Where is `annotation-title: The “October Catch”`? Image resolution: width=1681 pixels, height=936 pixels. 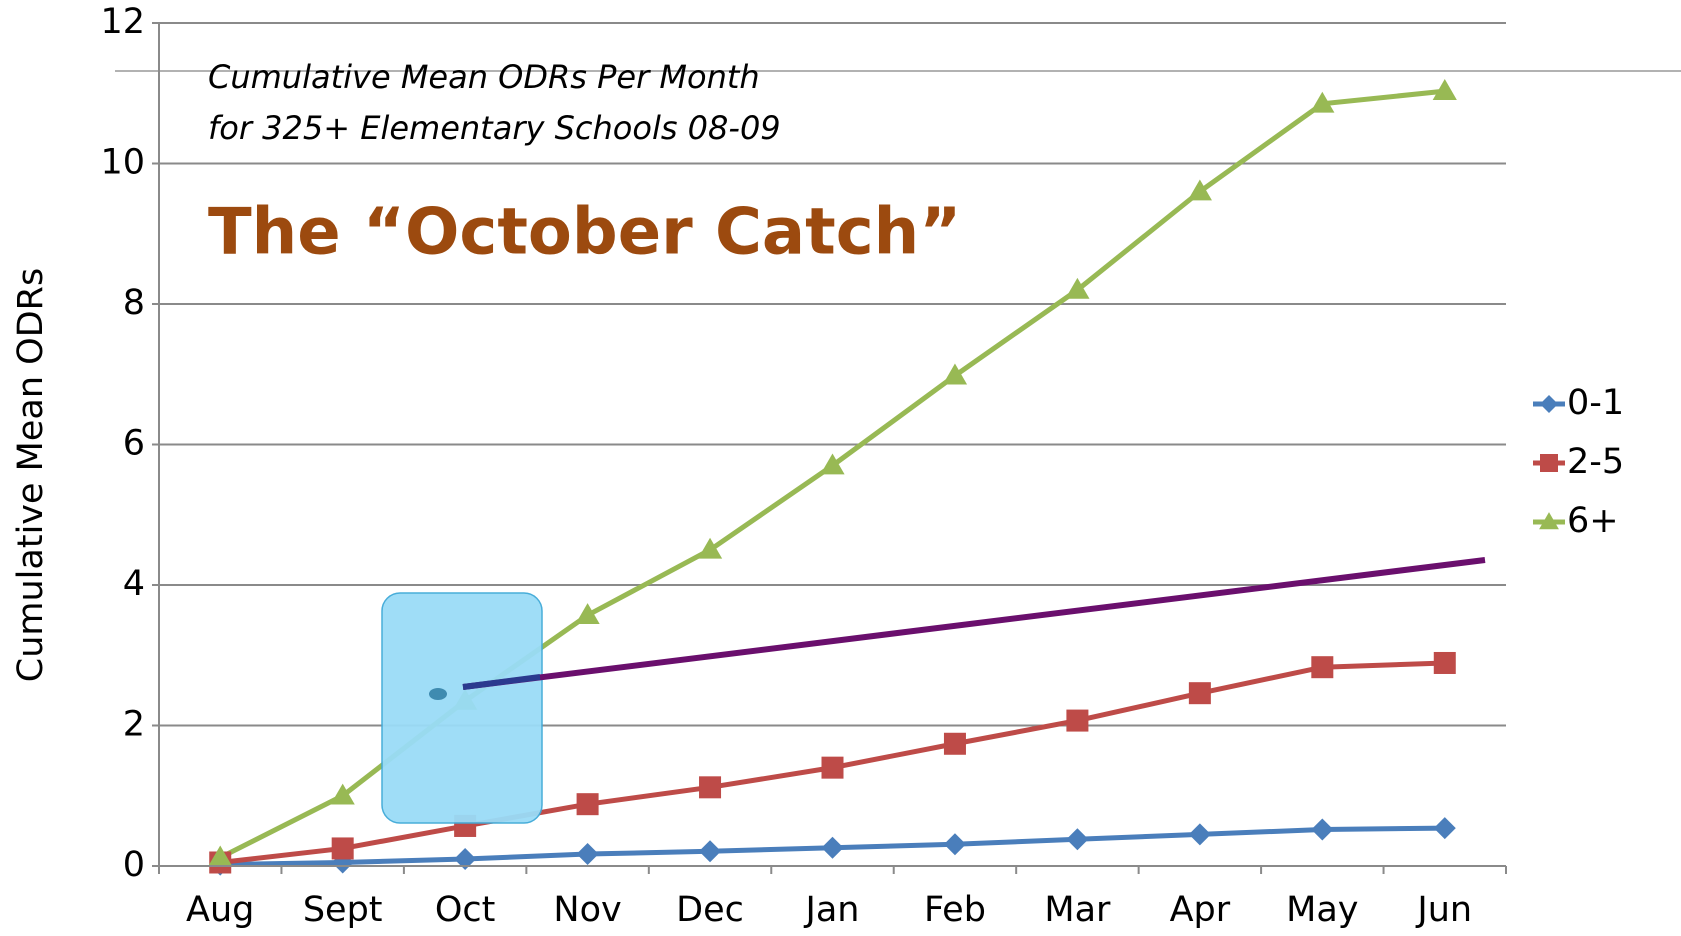
annotation-title: The “October Catch” is located at coordinates (584, 233).